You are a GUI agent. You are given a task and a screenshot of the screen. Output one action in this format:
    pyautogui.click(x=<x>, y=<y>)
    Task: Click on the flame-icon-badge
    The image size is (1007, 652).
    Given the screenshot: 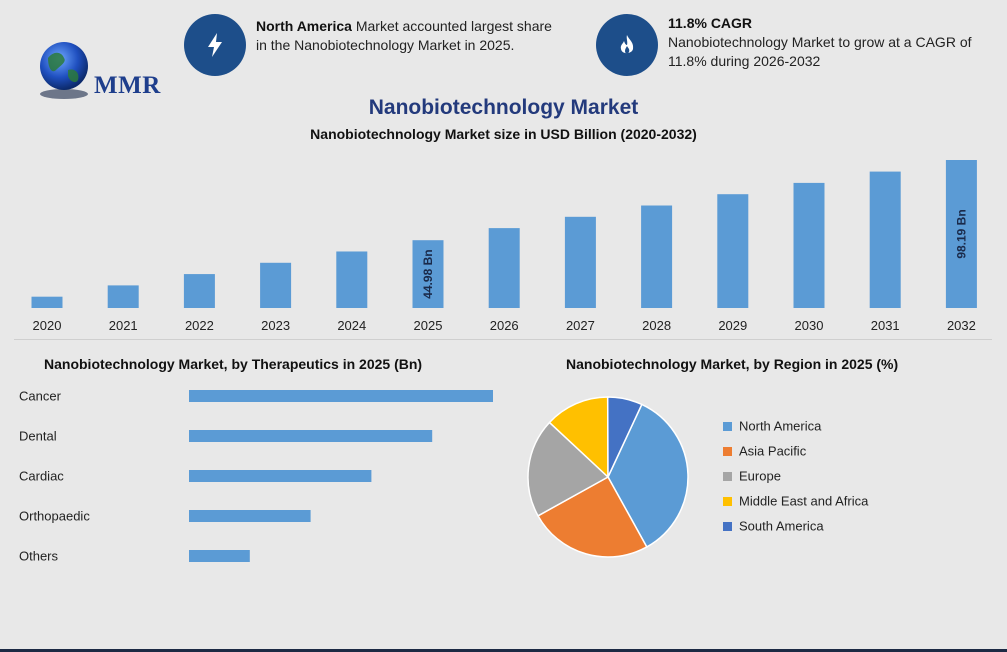 What is the action you would take?
    pyautogui.click(x=627, y=45)
    